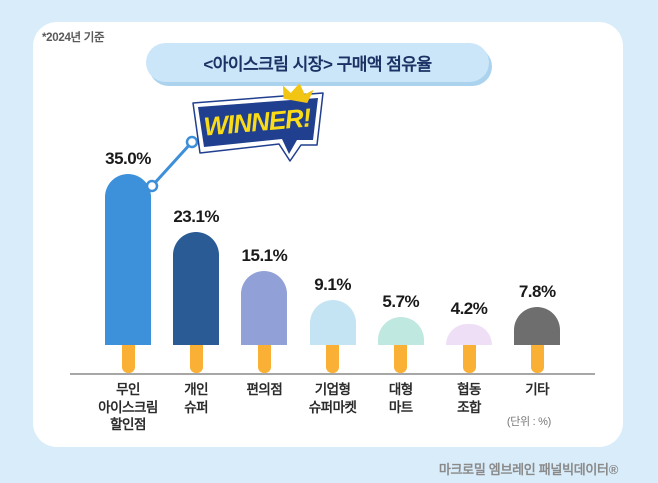  What do you see at coordinates (537, 291) in the screenshot?
I see `bar-value-label: 7.8%` at bounding box center [537, 291].